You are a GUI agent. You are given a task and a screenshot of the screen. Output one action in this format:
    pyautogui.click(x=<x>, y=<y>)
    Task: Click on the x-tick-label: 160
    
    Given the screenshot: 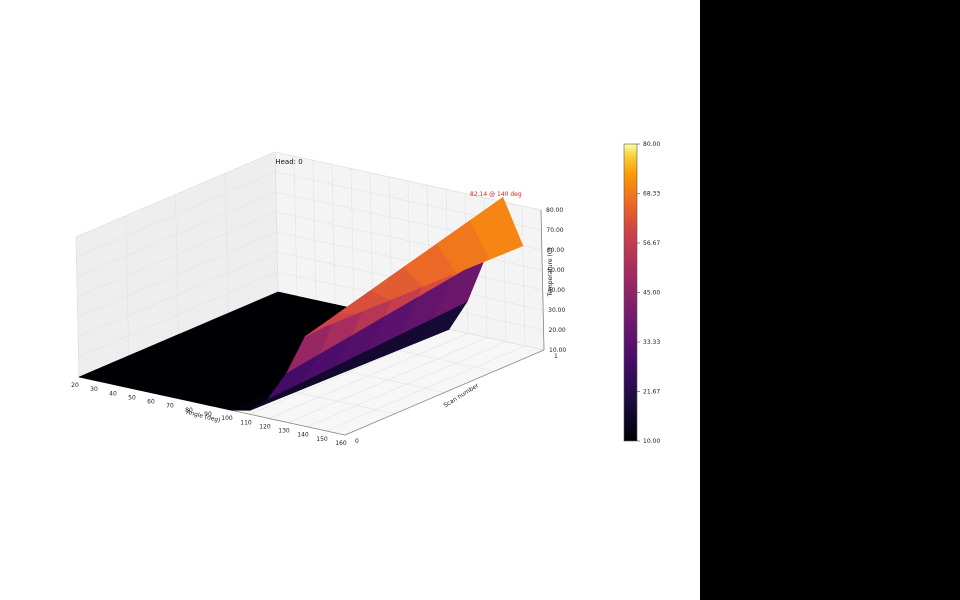 What is the action you would take?
    pyautogui.click(x=341, y=443)
    